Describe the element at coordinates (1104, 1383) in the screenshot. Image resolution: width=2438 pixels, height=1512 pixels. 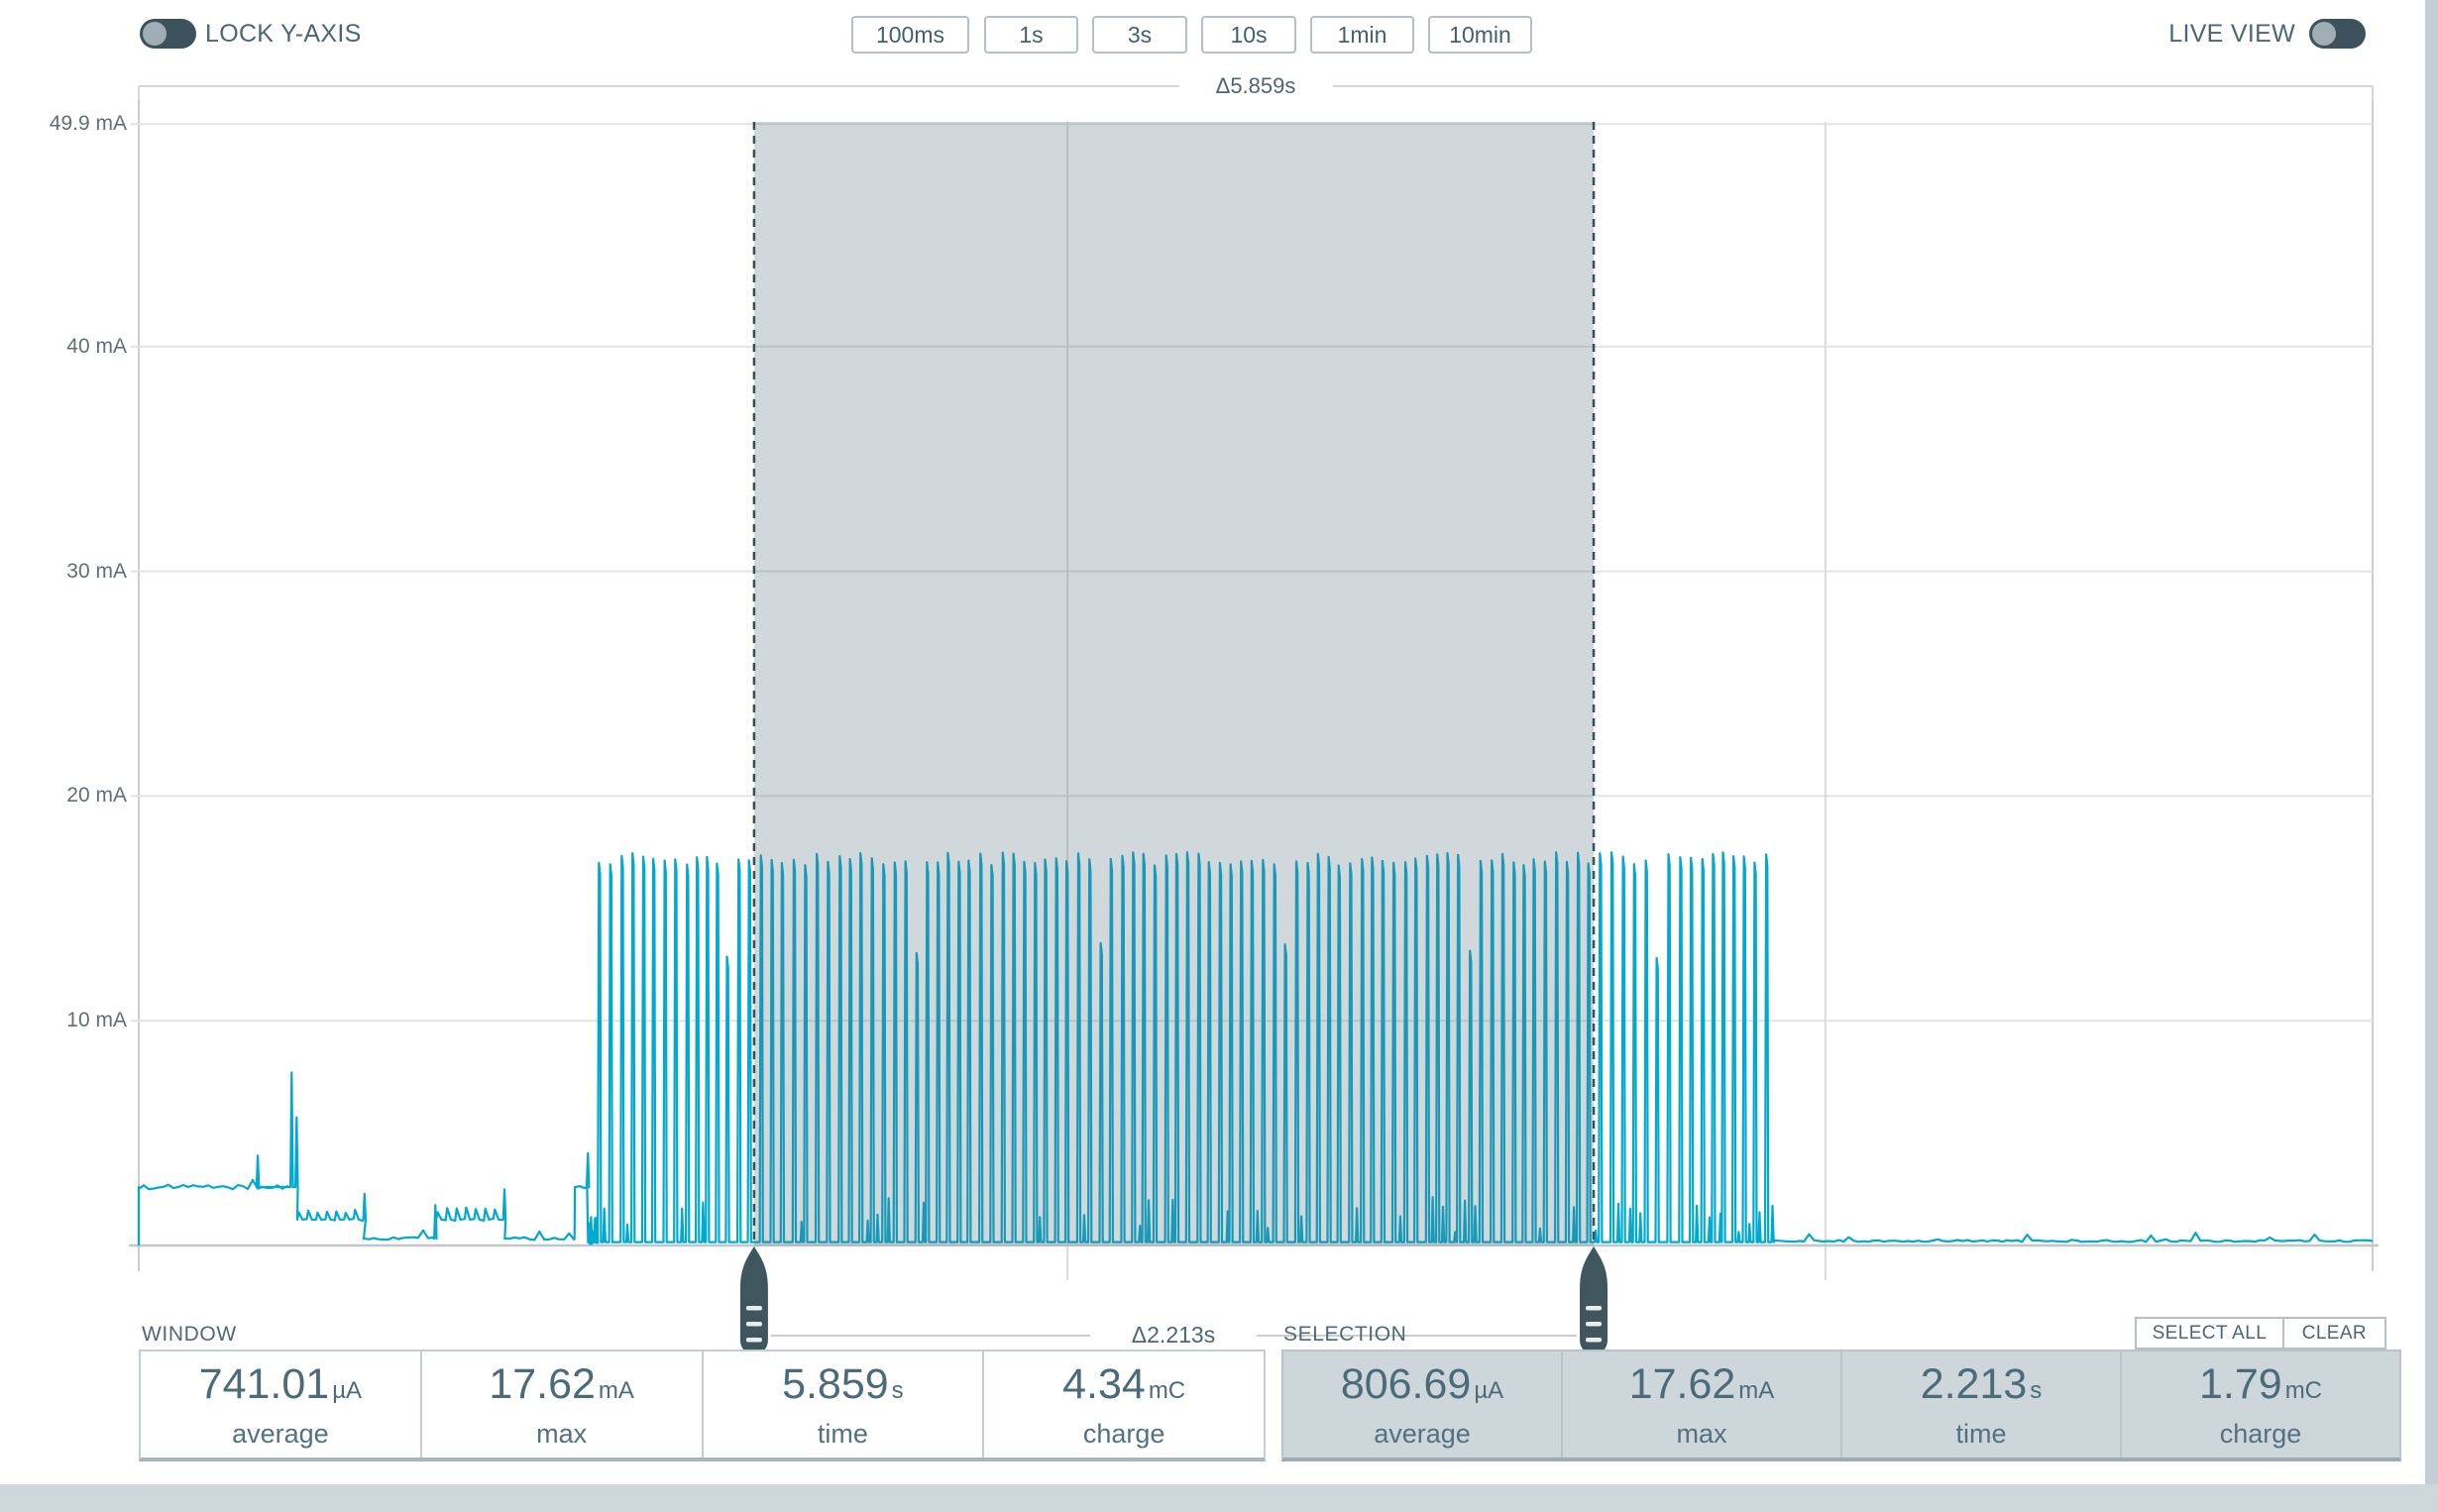
I see `window-charge-value: 4.34` at that location.